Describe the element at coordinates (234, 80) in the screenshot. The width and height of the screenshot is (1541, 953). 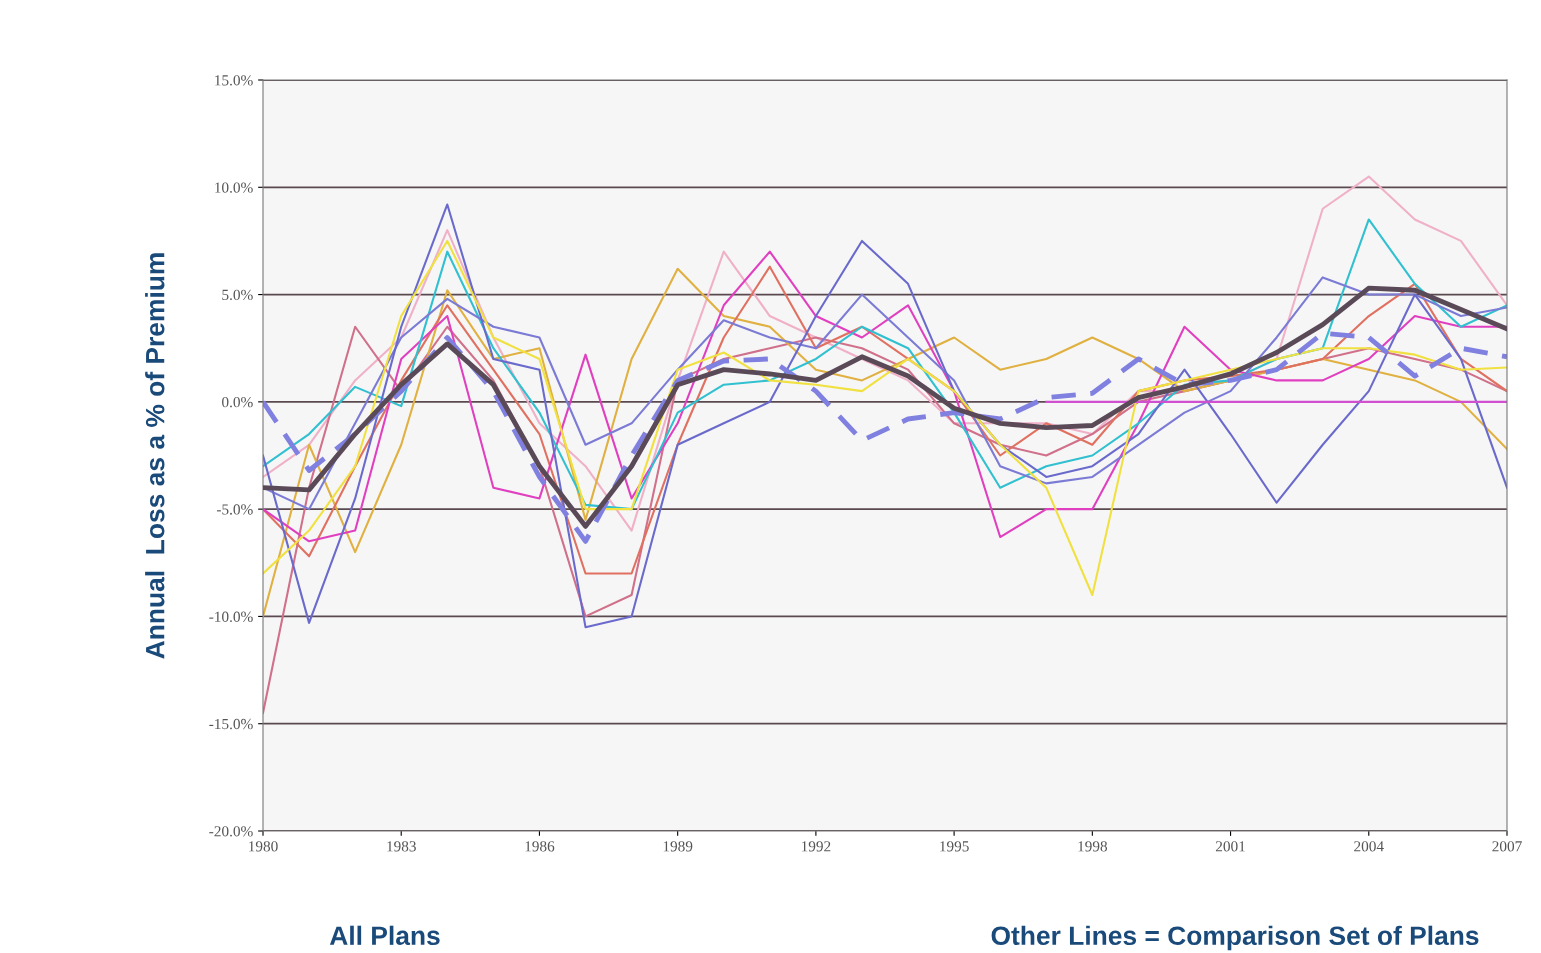
I see `y-tick-label: 15.0%` at that location.